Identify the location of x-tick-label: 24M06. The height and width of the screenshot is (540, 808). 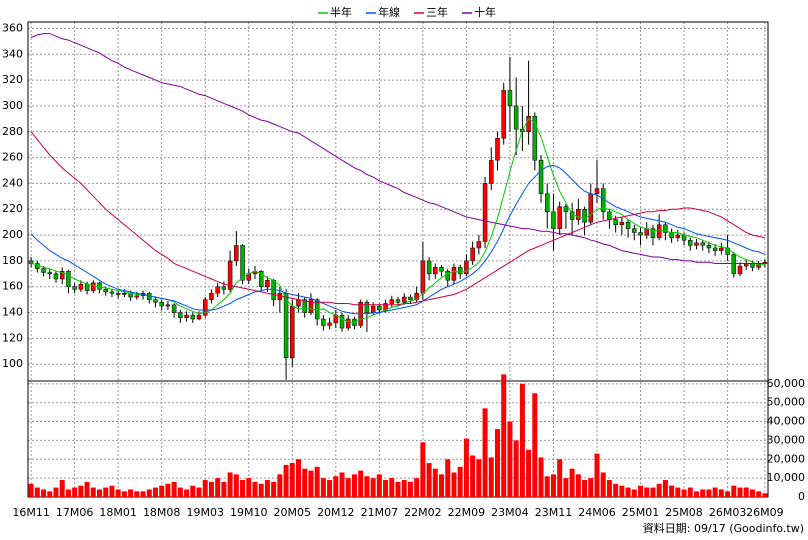
(597, 512).